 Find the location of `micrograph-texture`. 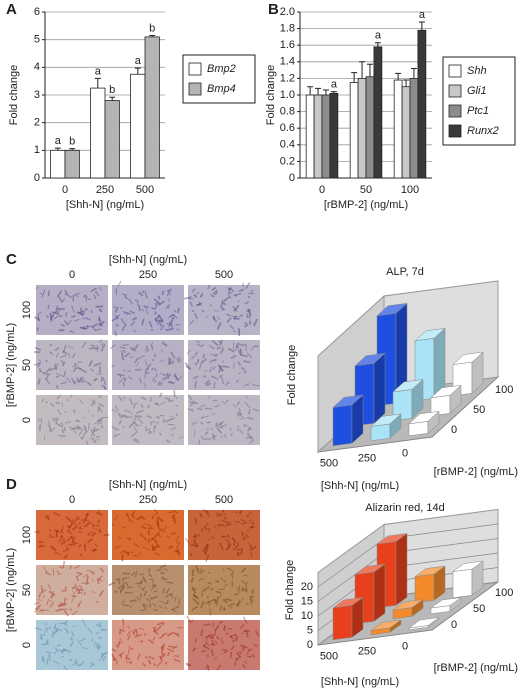

micrograph-texture is located at coordinates (147, 417).